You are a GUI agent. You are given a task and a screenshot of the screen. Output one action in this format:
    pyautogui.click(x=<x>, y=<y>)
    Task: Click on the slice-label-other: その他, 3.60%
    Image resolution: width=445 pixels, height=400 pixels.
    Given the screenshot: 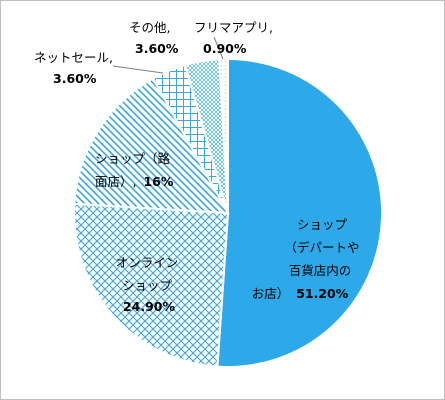 What is the action you would take?
    pyautogui.click(x=154, y=38)
    